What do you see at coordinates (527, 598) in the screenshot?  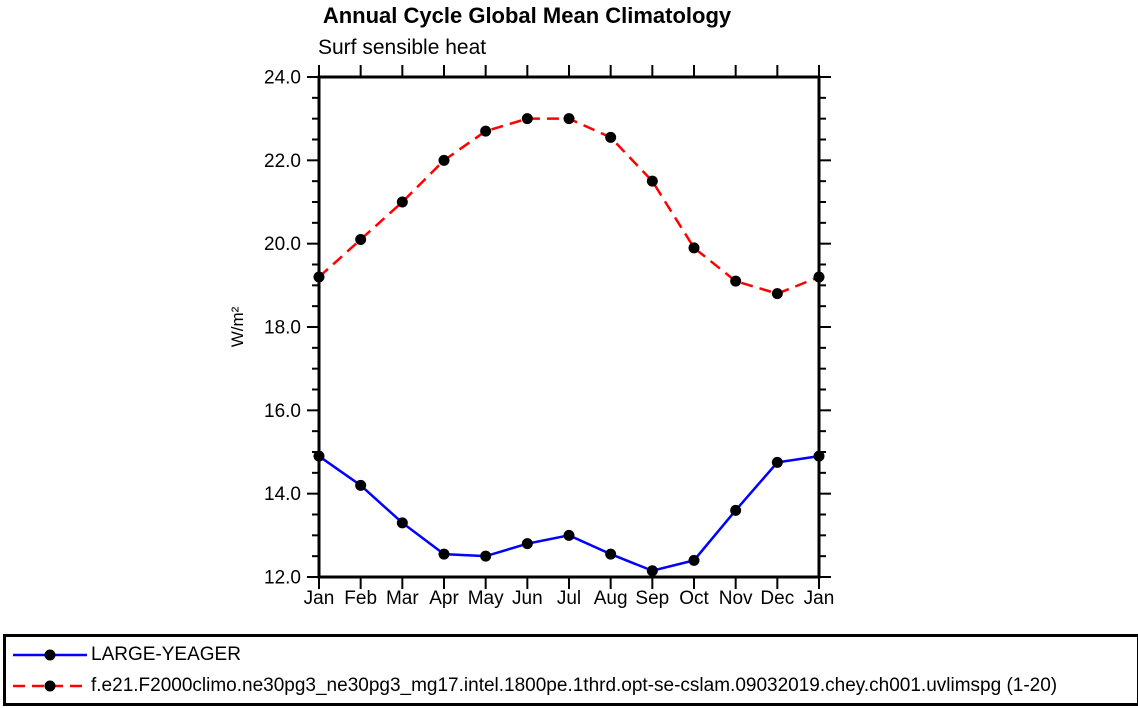 I see `x-tick-label: Jun` at bounding box center [527, 598].